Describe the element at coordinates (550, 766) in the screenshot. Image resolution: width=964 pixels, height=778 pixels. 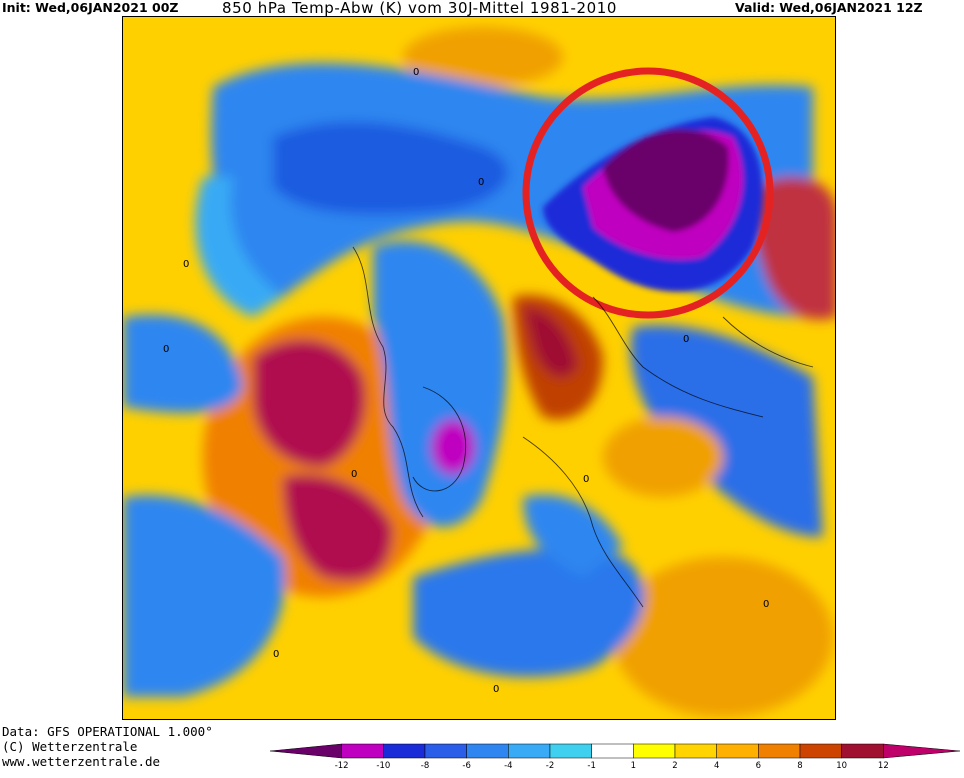
I see `legend-tick-label: -2` at that location.